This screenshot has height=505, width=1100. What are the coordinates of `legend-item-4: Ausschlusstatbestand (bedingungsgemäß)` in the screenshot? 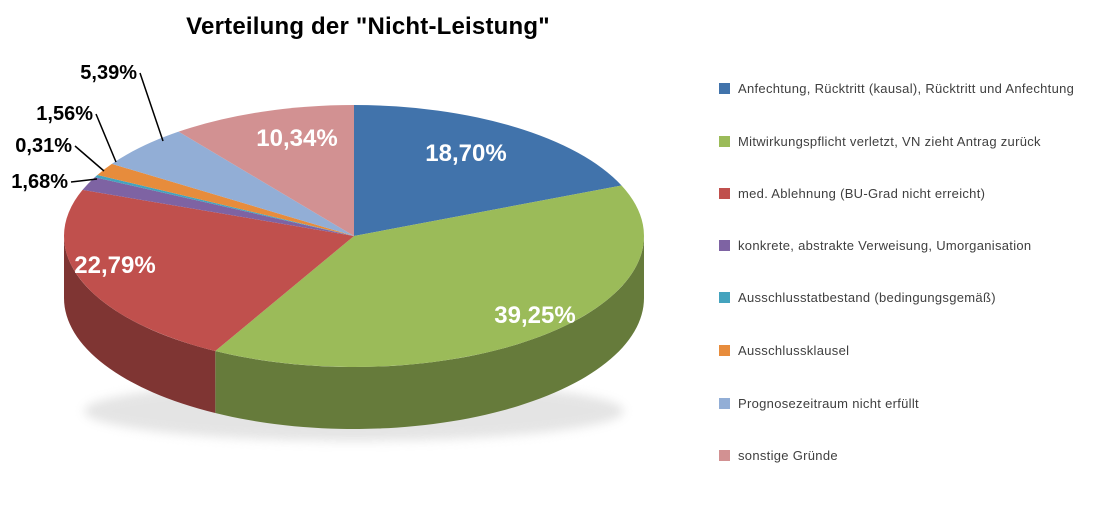 It's located at (908, 297).